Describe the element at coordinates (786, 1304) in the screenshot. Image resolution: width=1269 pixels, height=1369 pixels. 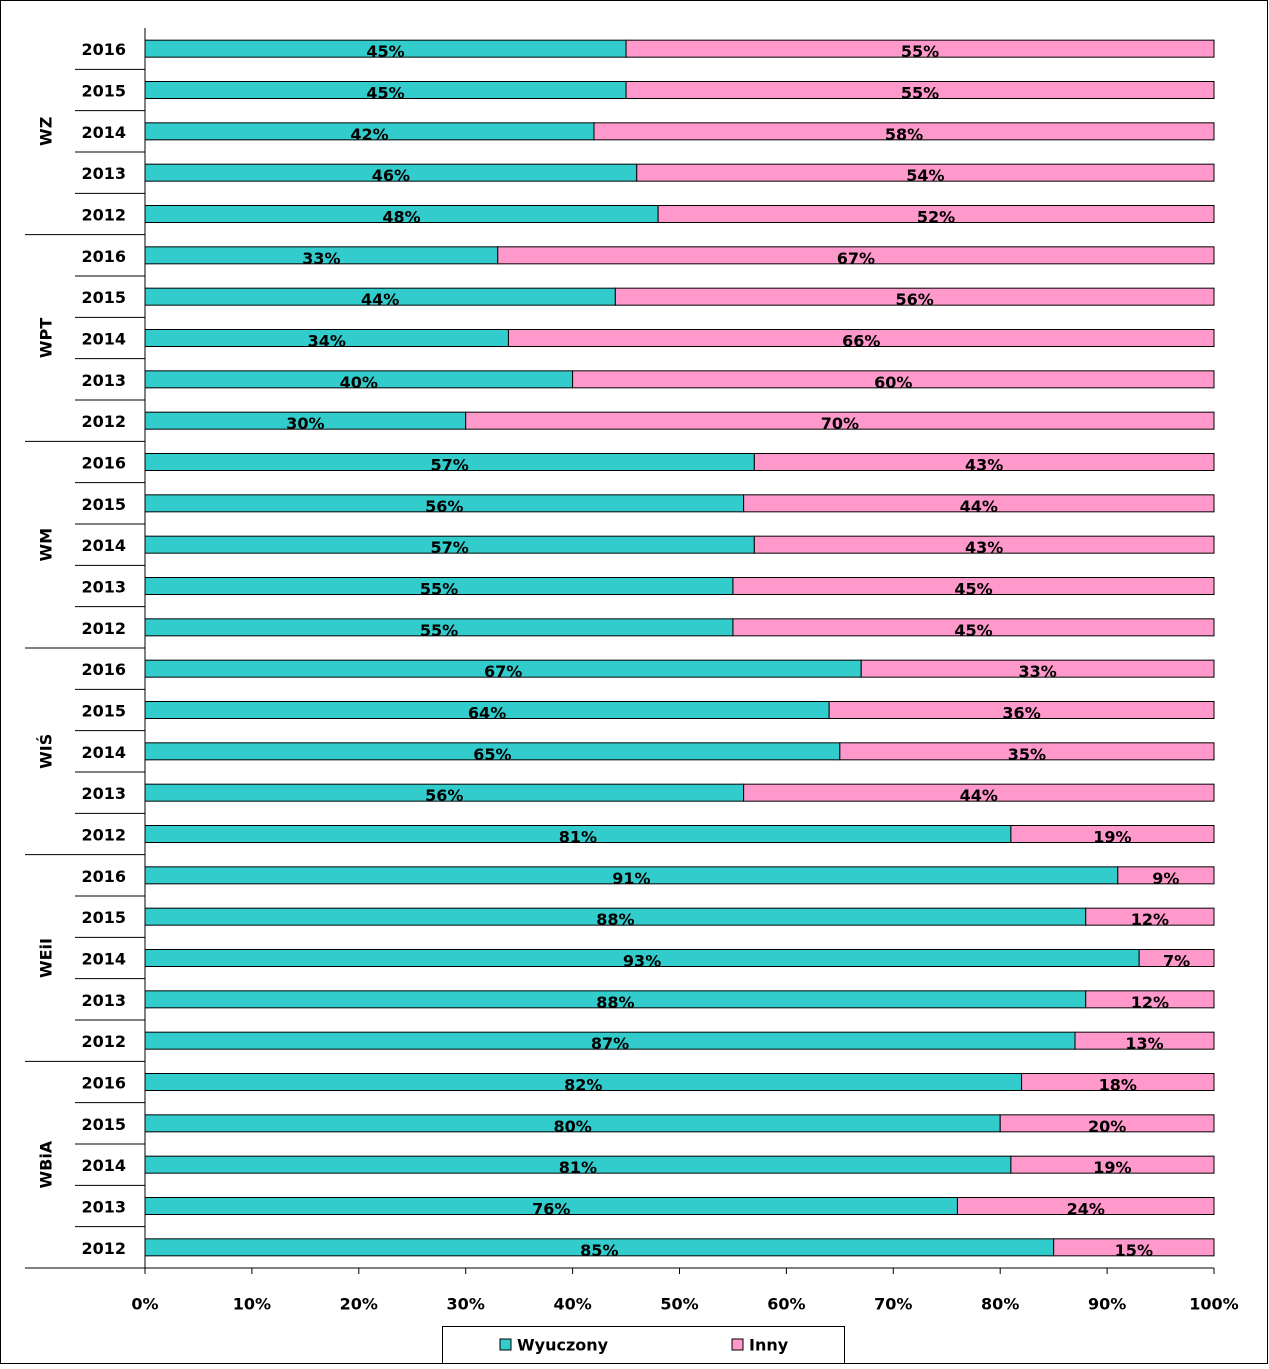
I see `x-tick-label: 60%` at that location.